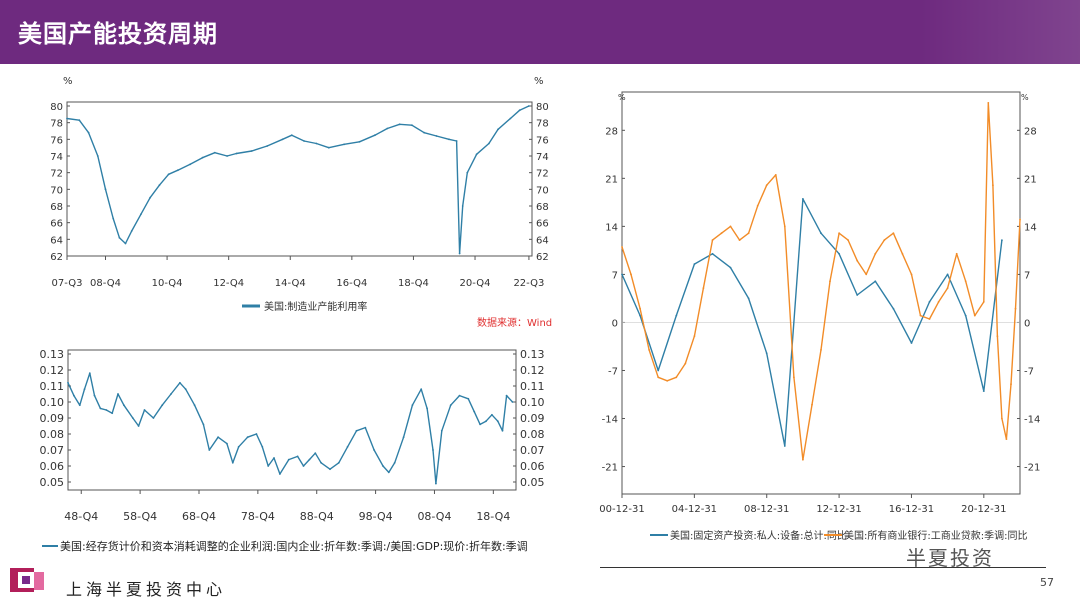 The height and width of the screenshot is (603, 1080). What do you see at coordinates (542, 174) in the screenshot?
I see `cap-ytick-right-5: 72` at bounding box center [542, 174].